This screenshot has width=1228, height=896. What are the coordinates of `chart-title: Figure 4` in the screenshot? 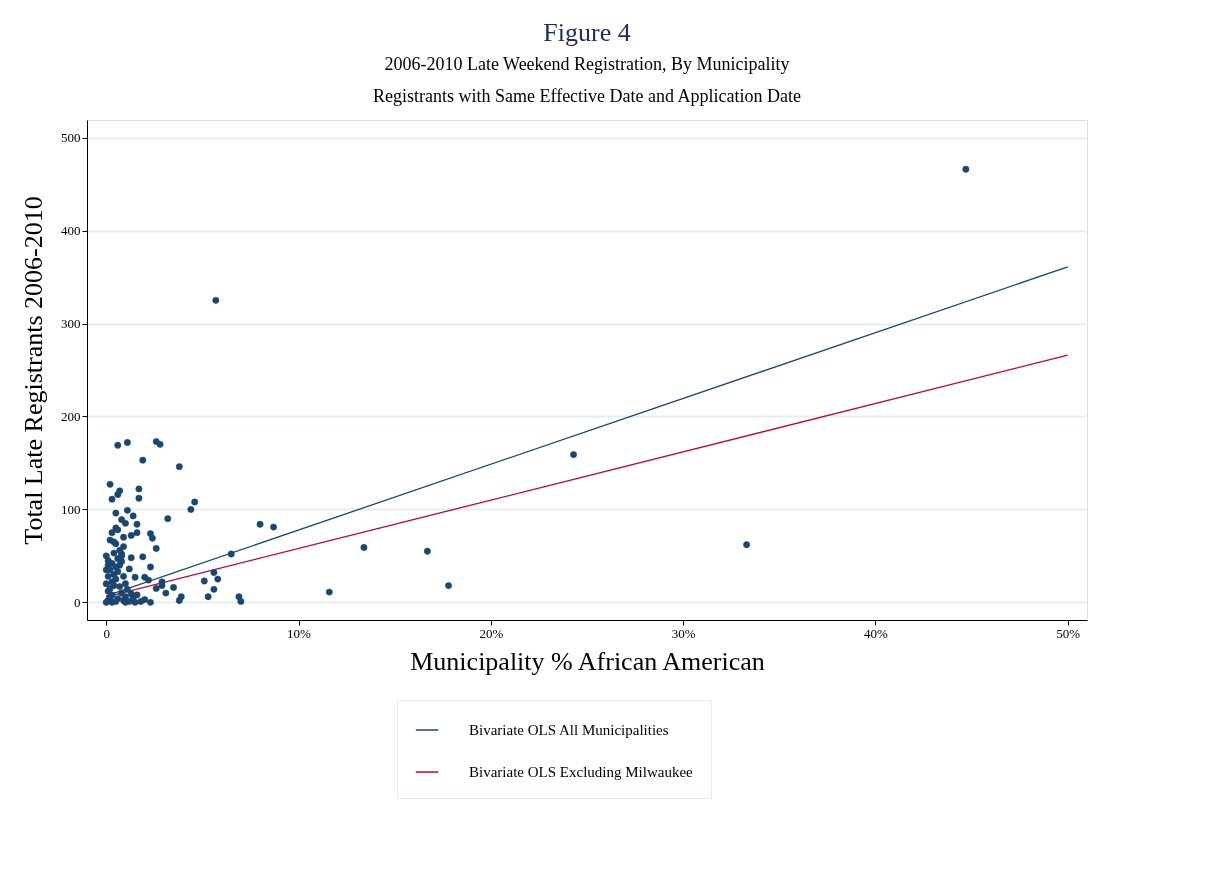 It's located at (587, 32).